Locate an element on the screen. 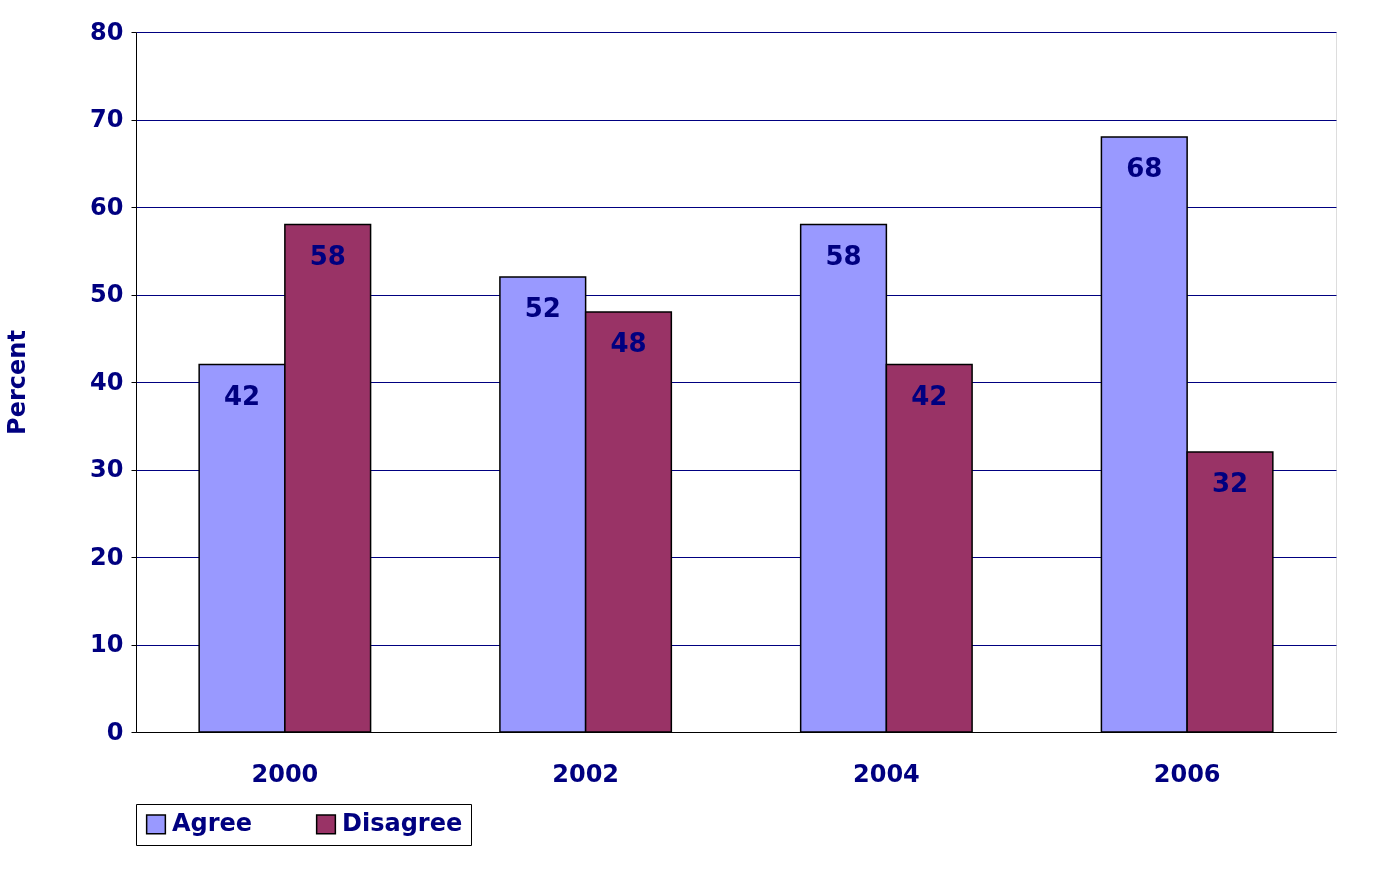 Image resolution: width=1388 pixels, height=890 pixels. y-axis-title: Percent is located at coordinates (17, 382).